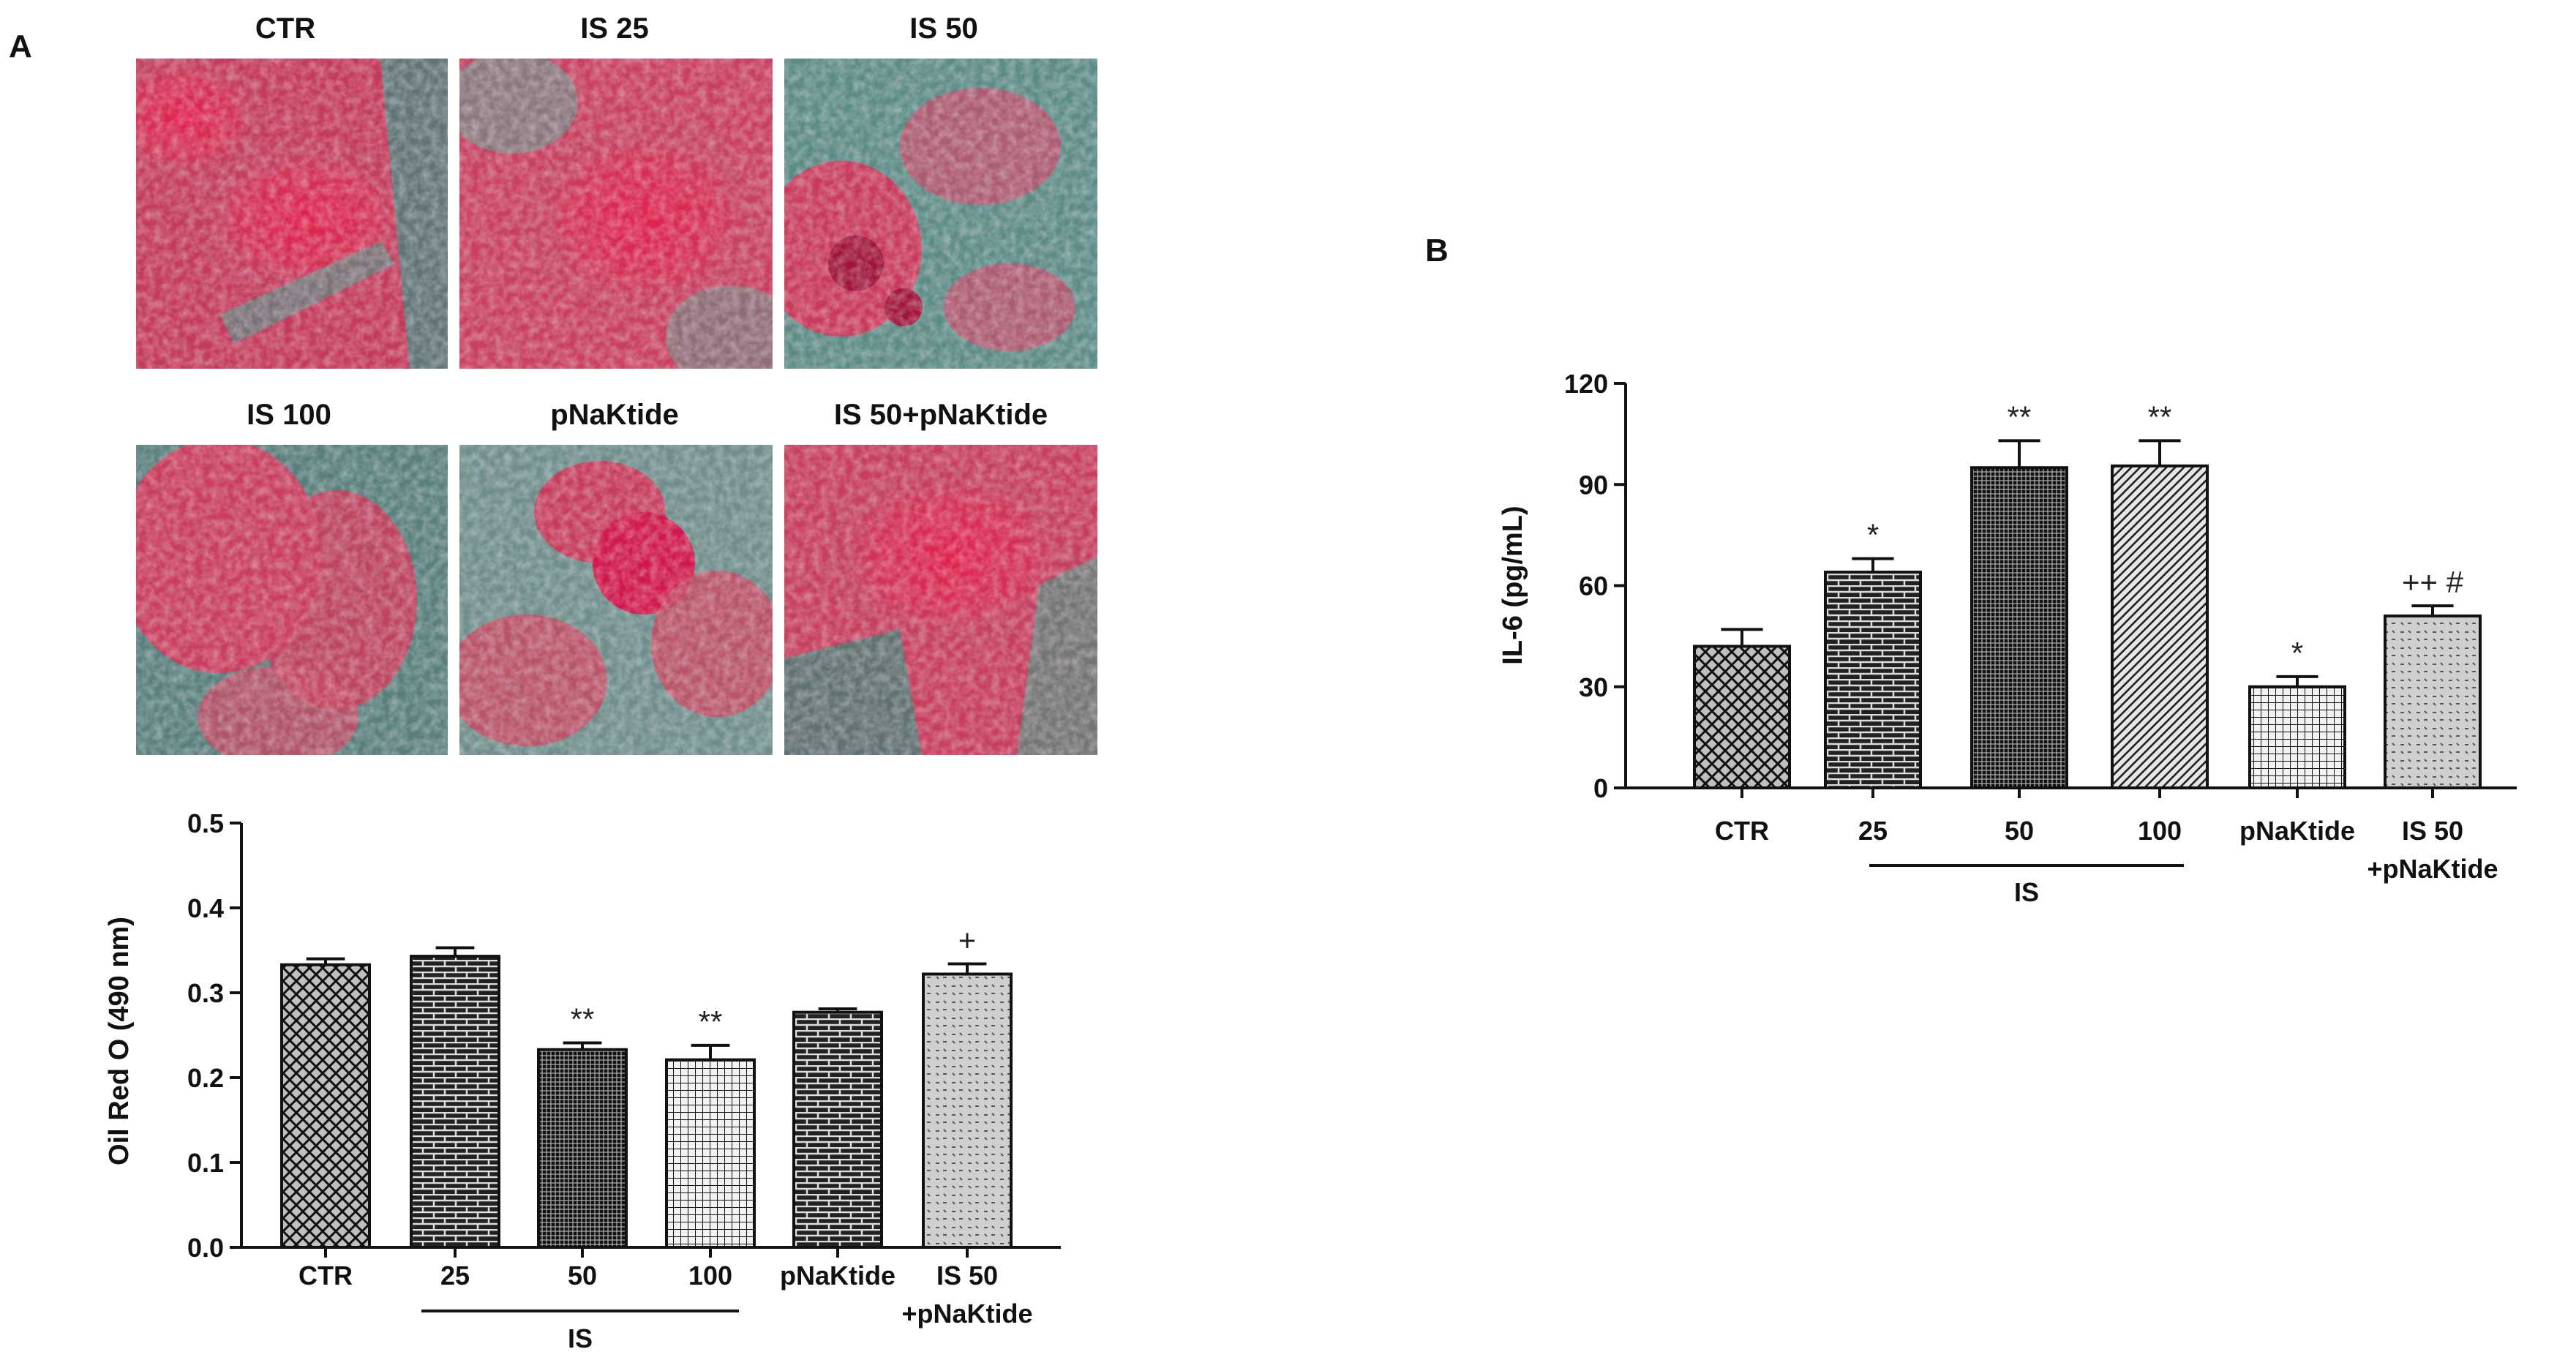 Image resolution: width=2576 pixels, height=1360 pixels. Describe the element at coordinates (205, 1248) in the screenshot. I see `chart-a-ytick-label: 0.0` at that location.